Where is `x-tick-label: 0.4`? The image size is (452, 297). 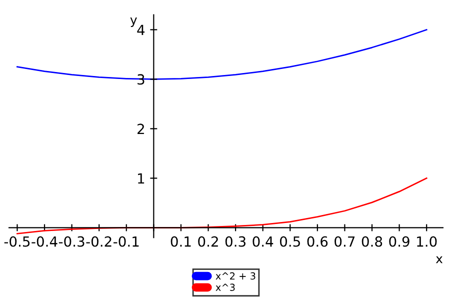
x-tick-label: 0.4 is located at coordinates (263, 241).